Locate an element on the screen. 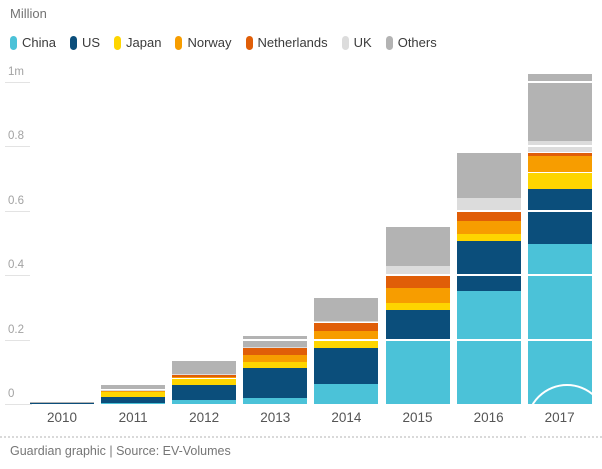 The width and height of the screenshot is (602, 469). legend-item-netherlands: Netherlands is located at coordinates (286, 42).